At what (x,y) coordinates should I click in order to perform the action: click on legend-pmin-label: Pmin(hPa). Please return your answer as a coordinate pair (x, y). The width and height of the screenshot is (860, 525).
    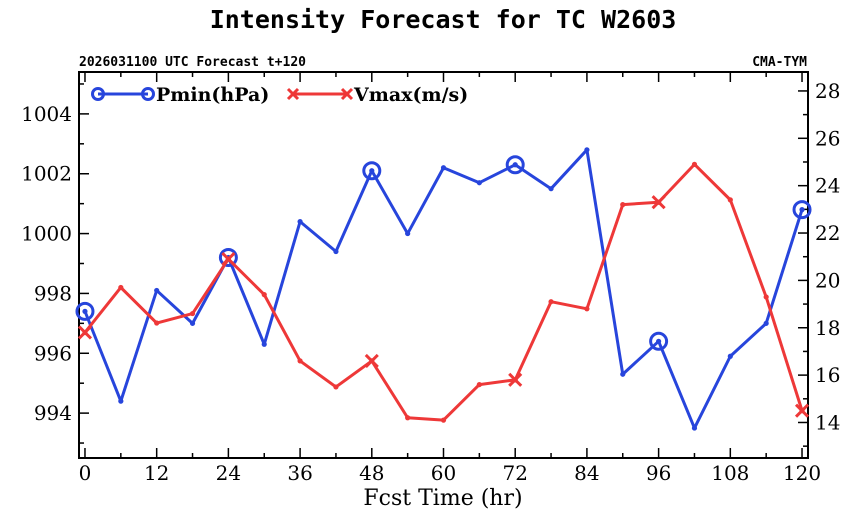
    Looking at the image, I should click on (212, 95).